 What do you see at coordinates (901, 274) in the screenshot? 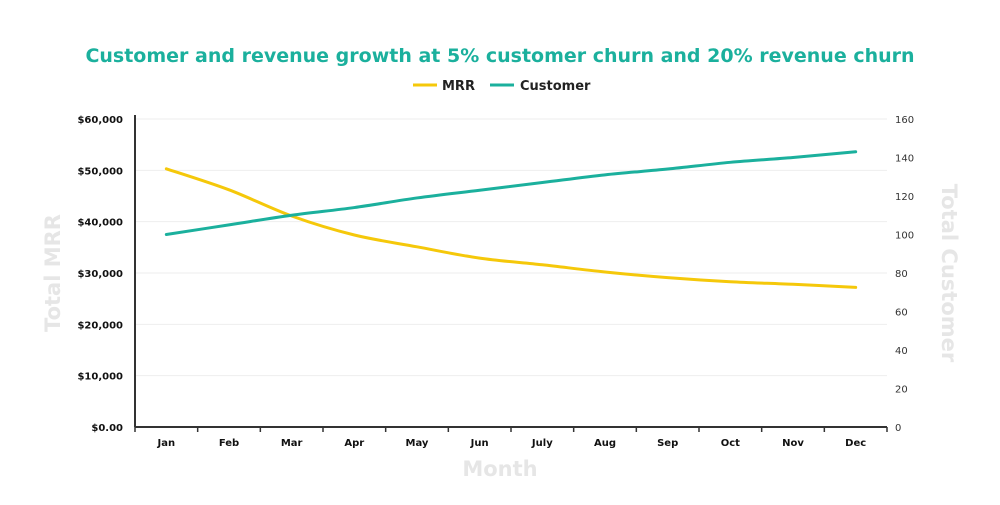
I see `y2-tick-label: 80` at bounding box center [901, 274].